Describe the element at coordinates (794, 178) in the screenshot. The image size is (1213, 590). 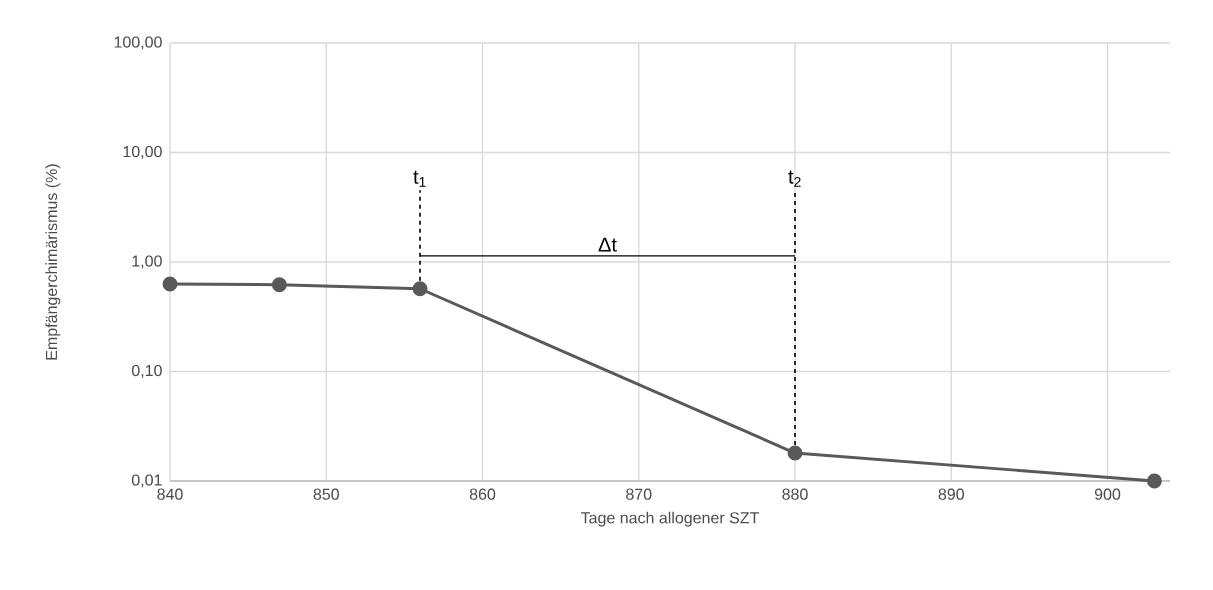
I see `annotation: t$_{2}$` at that location.